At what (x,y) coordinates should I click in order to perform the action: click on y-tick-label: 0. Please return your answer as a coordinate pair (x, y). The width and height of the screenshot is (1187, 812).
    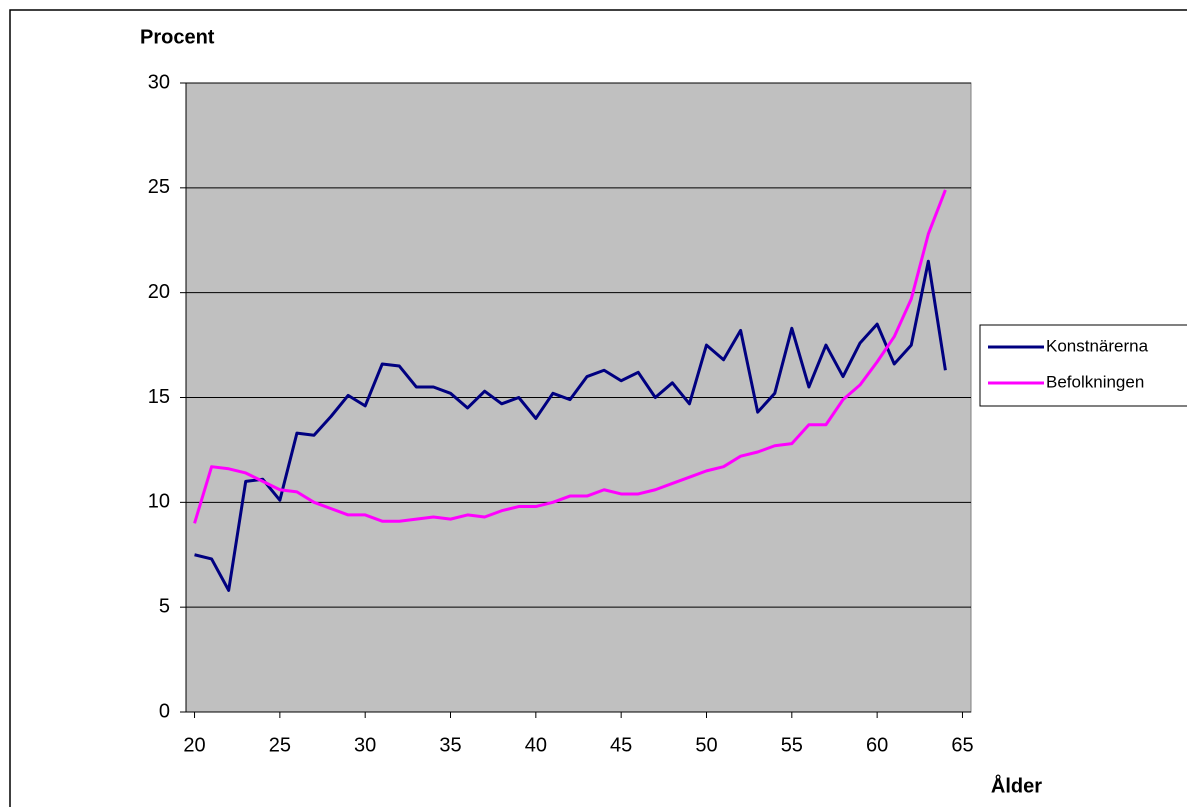
    Looking at the image, I should click on (164, 711).